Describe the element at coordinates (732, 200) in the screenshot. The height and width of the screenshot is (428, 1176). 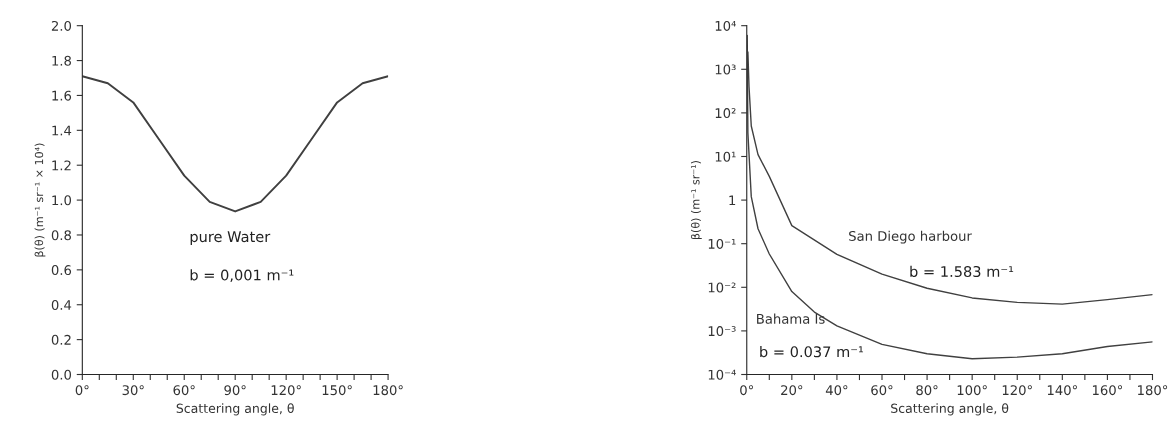
I see `y-tick-label: 1` at that location.